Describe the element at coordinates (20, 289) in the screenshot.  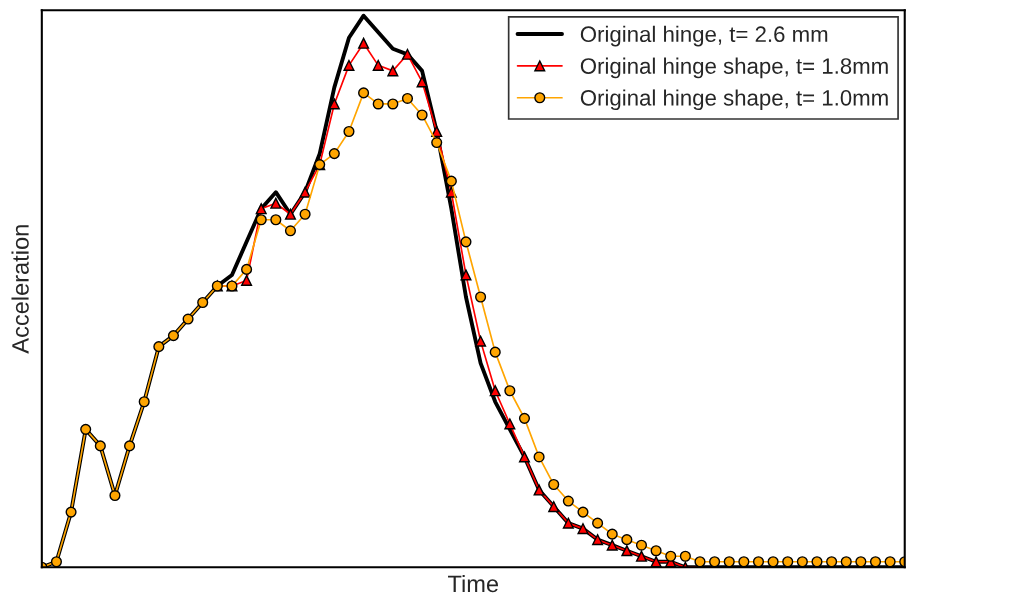
I see `y-axis-title: Acceleration` at that location.